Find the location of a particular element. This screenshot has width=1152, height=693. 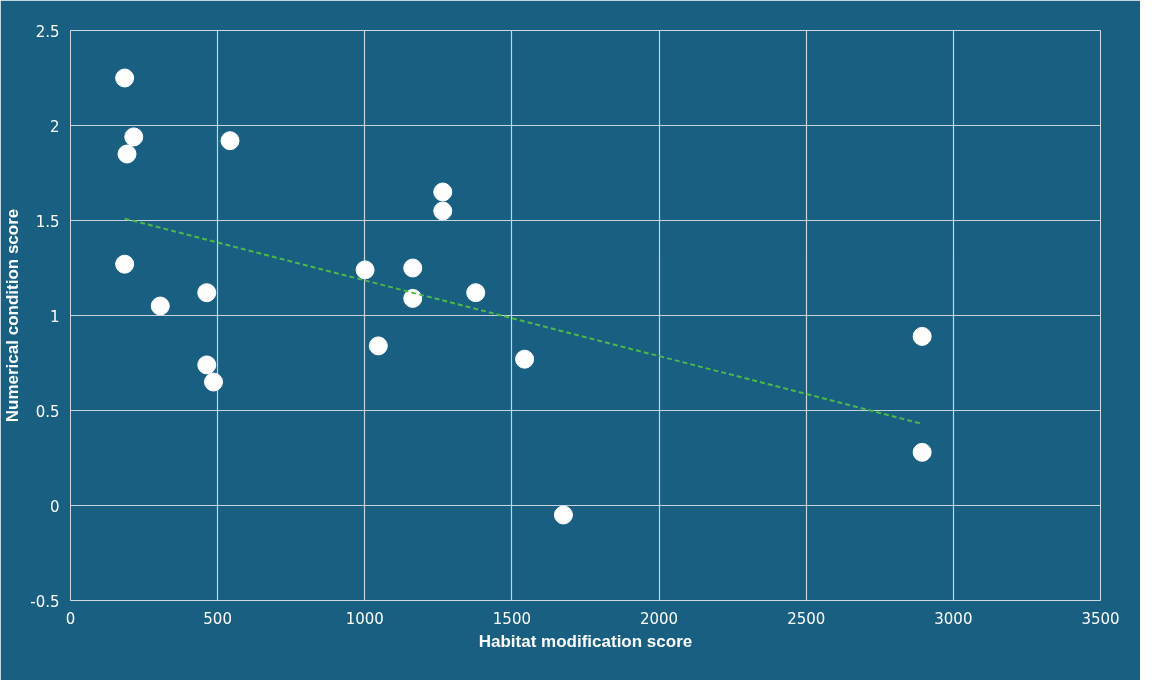

y-tick-label: 2 is located at coordinates (54, 126).